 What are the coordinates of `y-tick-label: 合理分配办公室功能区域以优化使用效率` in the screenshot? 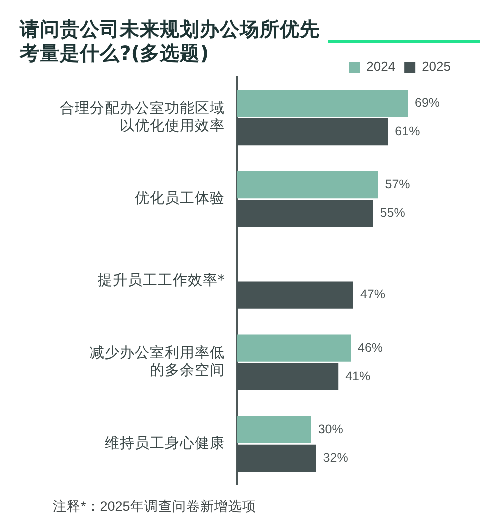 It's located at (142, 117).